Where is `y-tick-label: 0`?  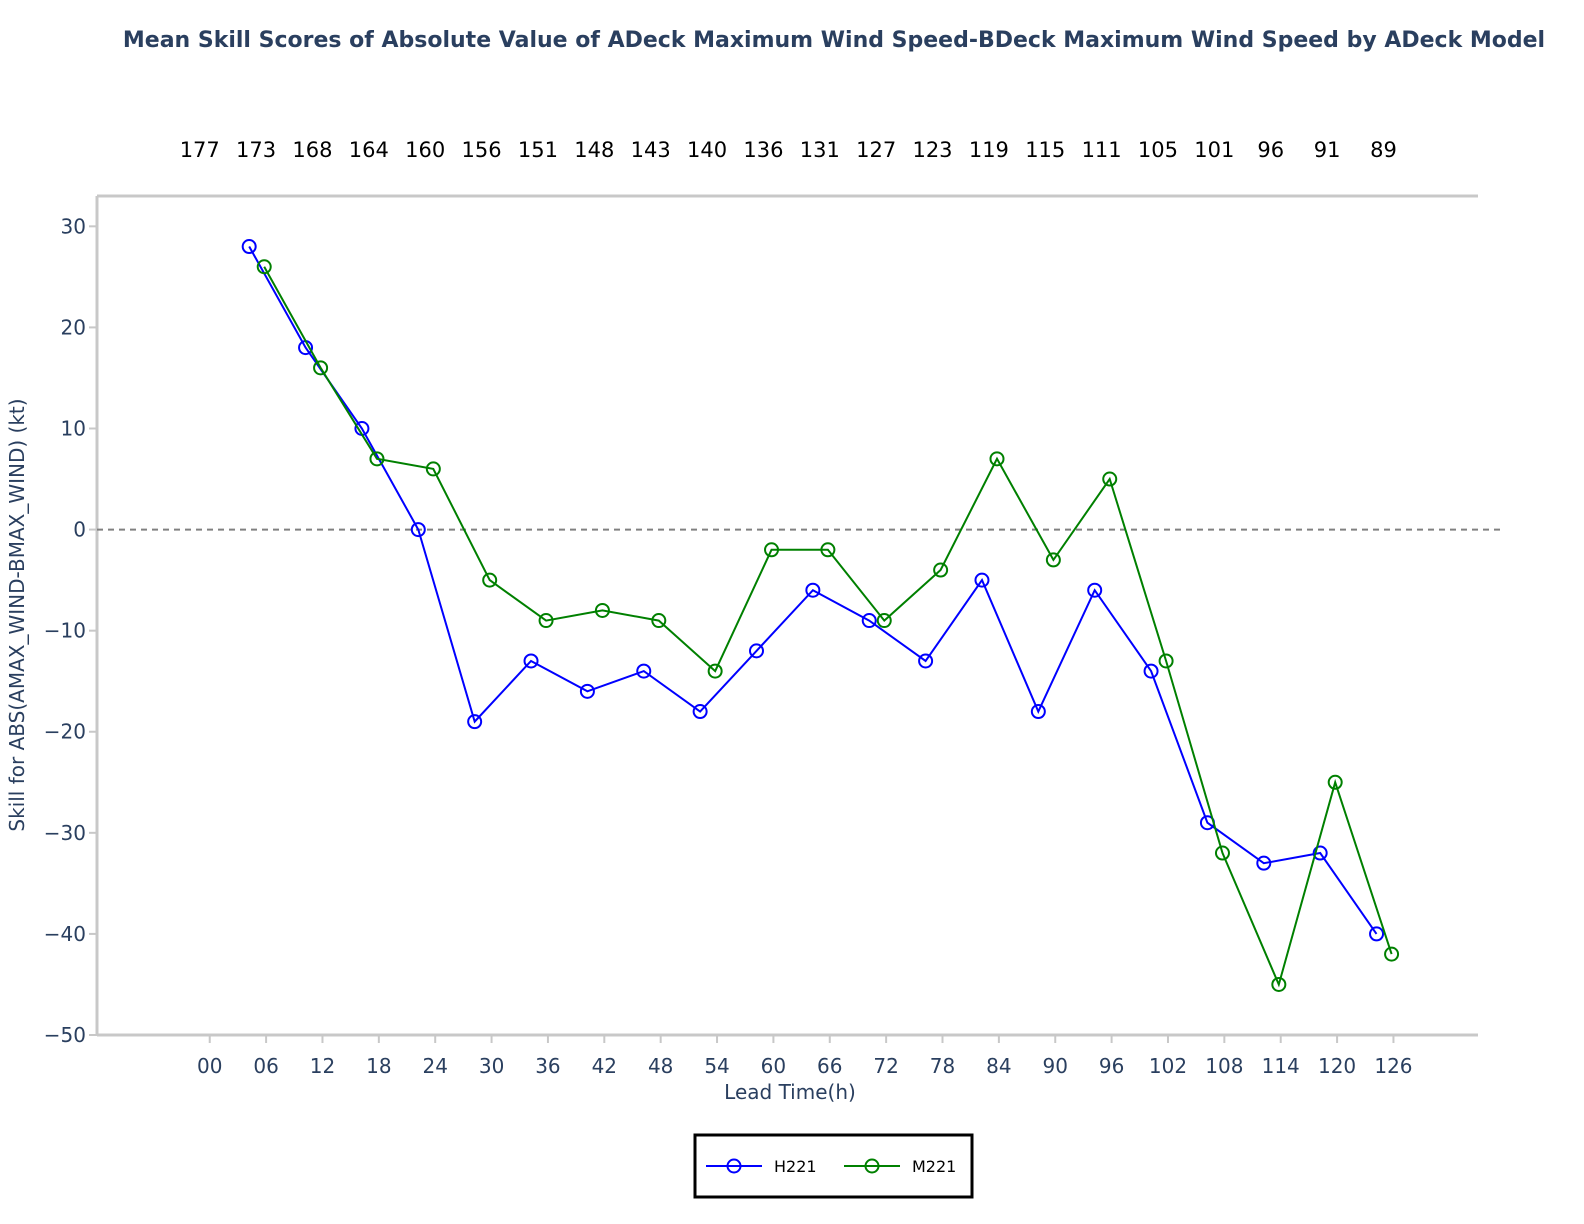
y-tick-label: 0 is located at coordinates (79, 530).